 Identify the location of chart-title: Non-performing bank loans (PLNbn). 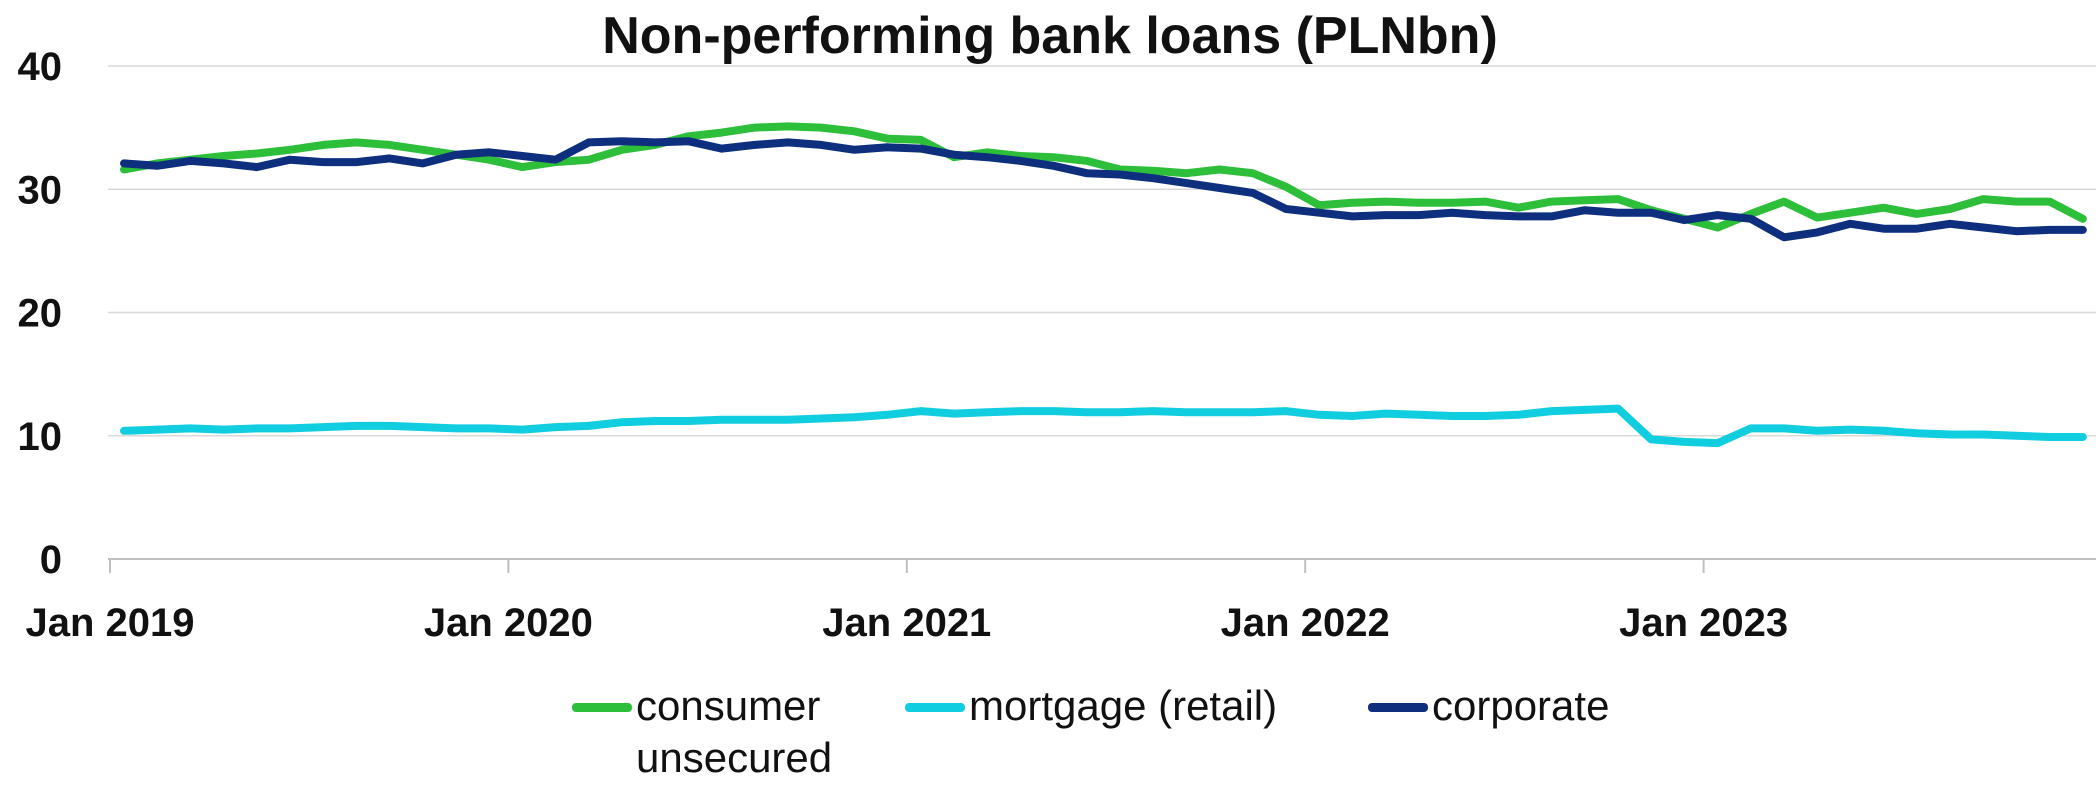
(1050, 36).